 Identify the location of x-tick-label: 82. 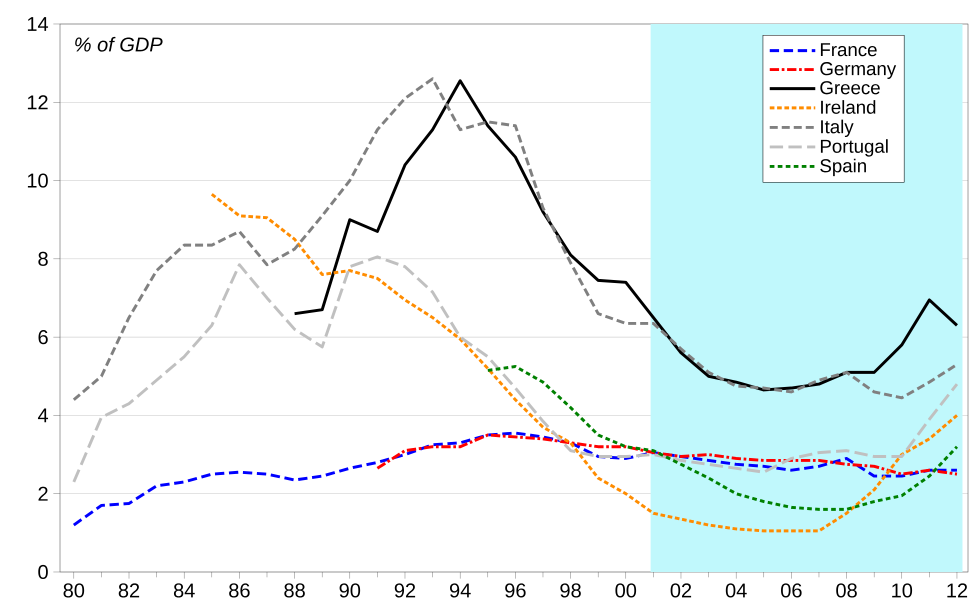
(129, 590).